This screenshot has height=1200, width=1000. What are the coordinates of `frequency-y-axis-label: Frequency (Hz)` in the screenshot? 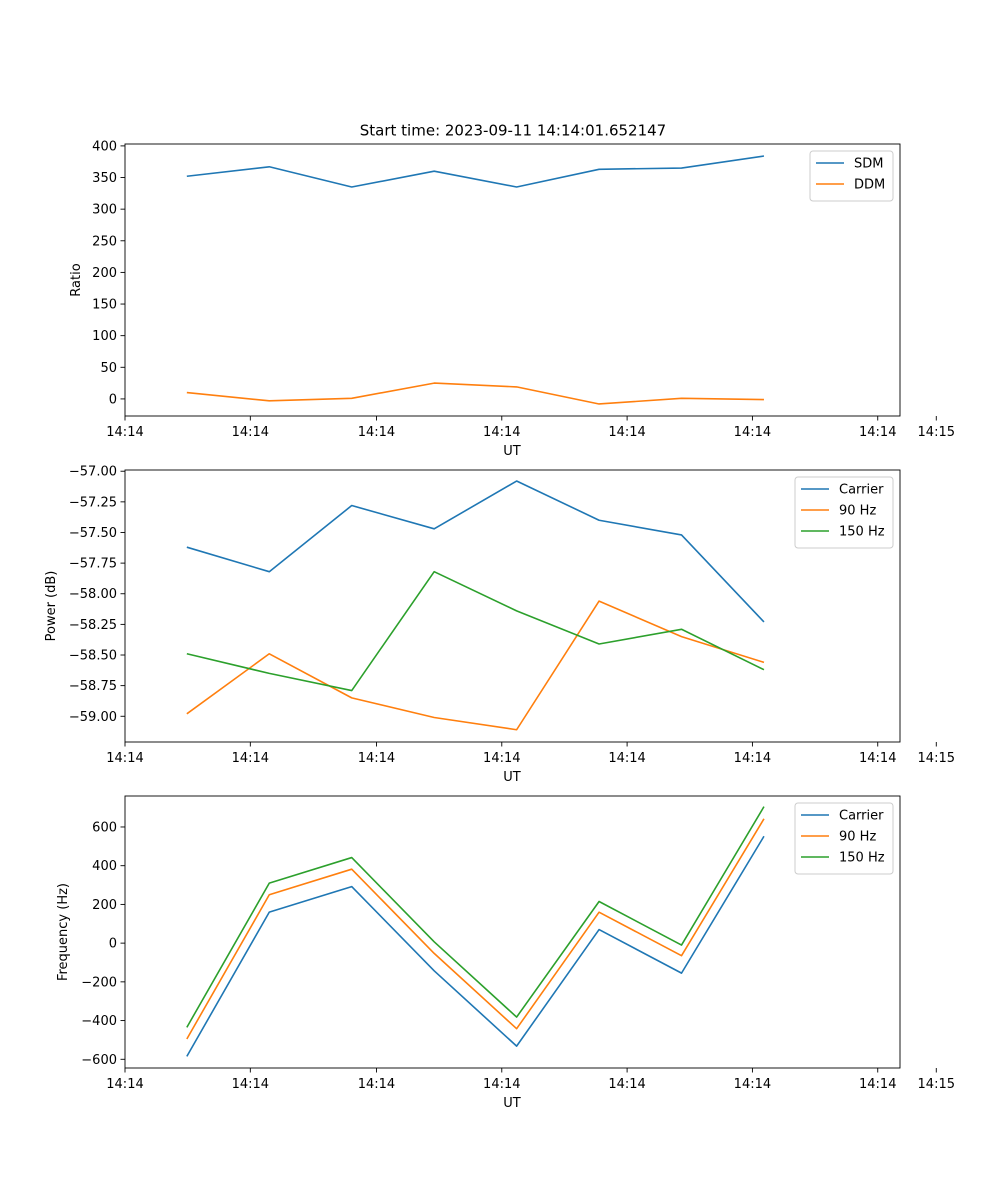 It's located at (63, 932).